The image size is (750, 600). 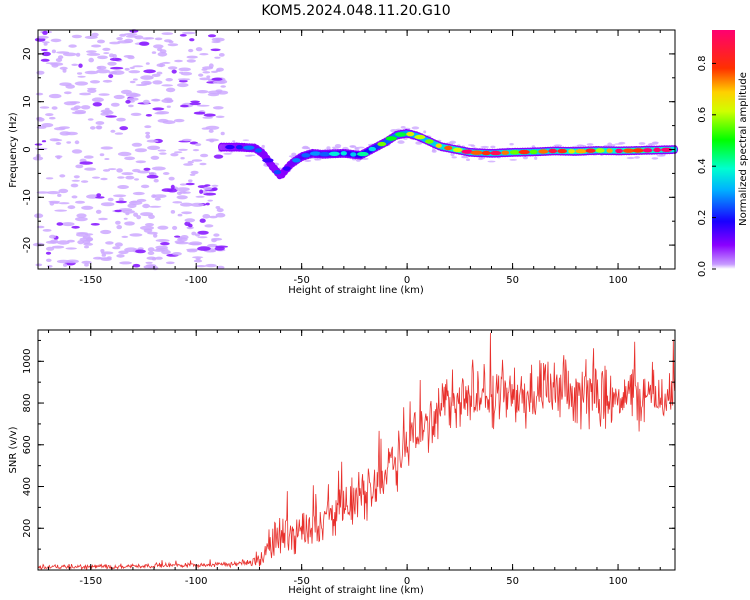 What do you see at coordinates (723, 149) in the screenshot?
I see `colorbar-gradient` at bounding box center [723, 149].